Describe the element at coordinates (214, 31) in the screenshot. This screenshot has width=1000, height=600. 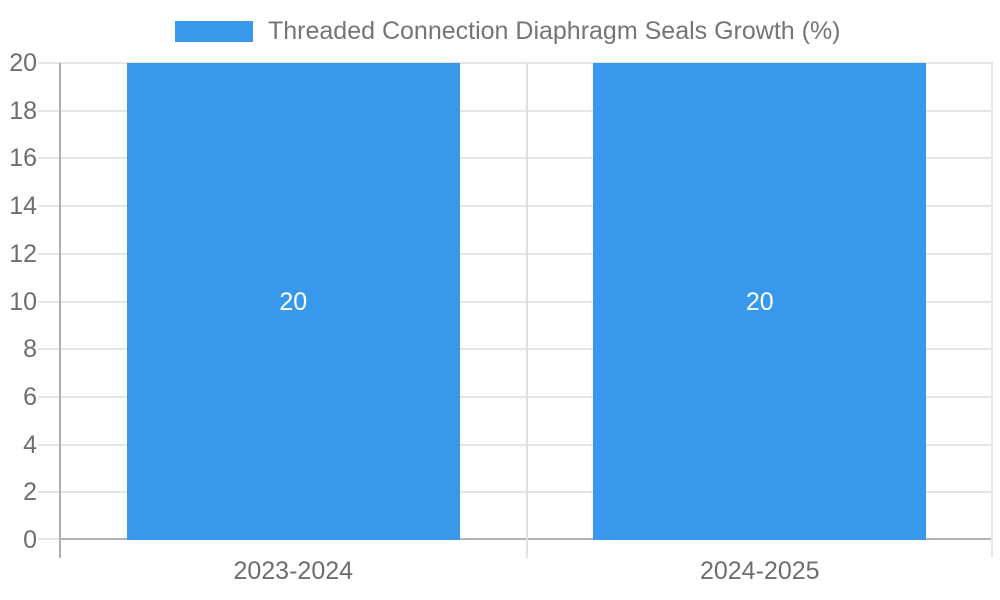
I see `legend-swatch` at that location.